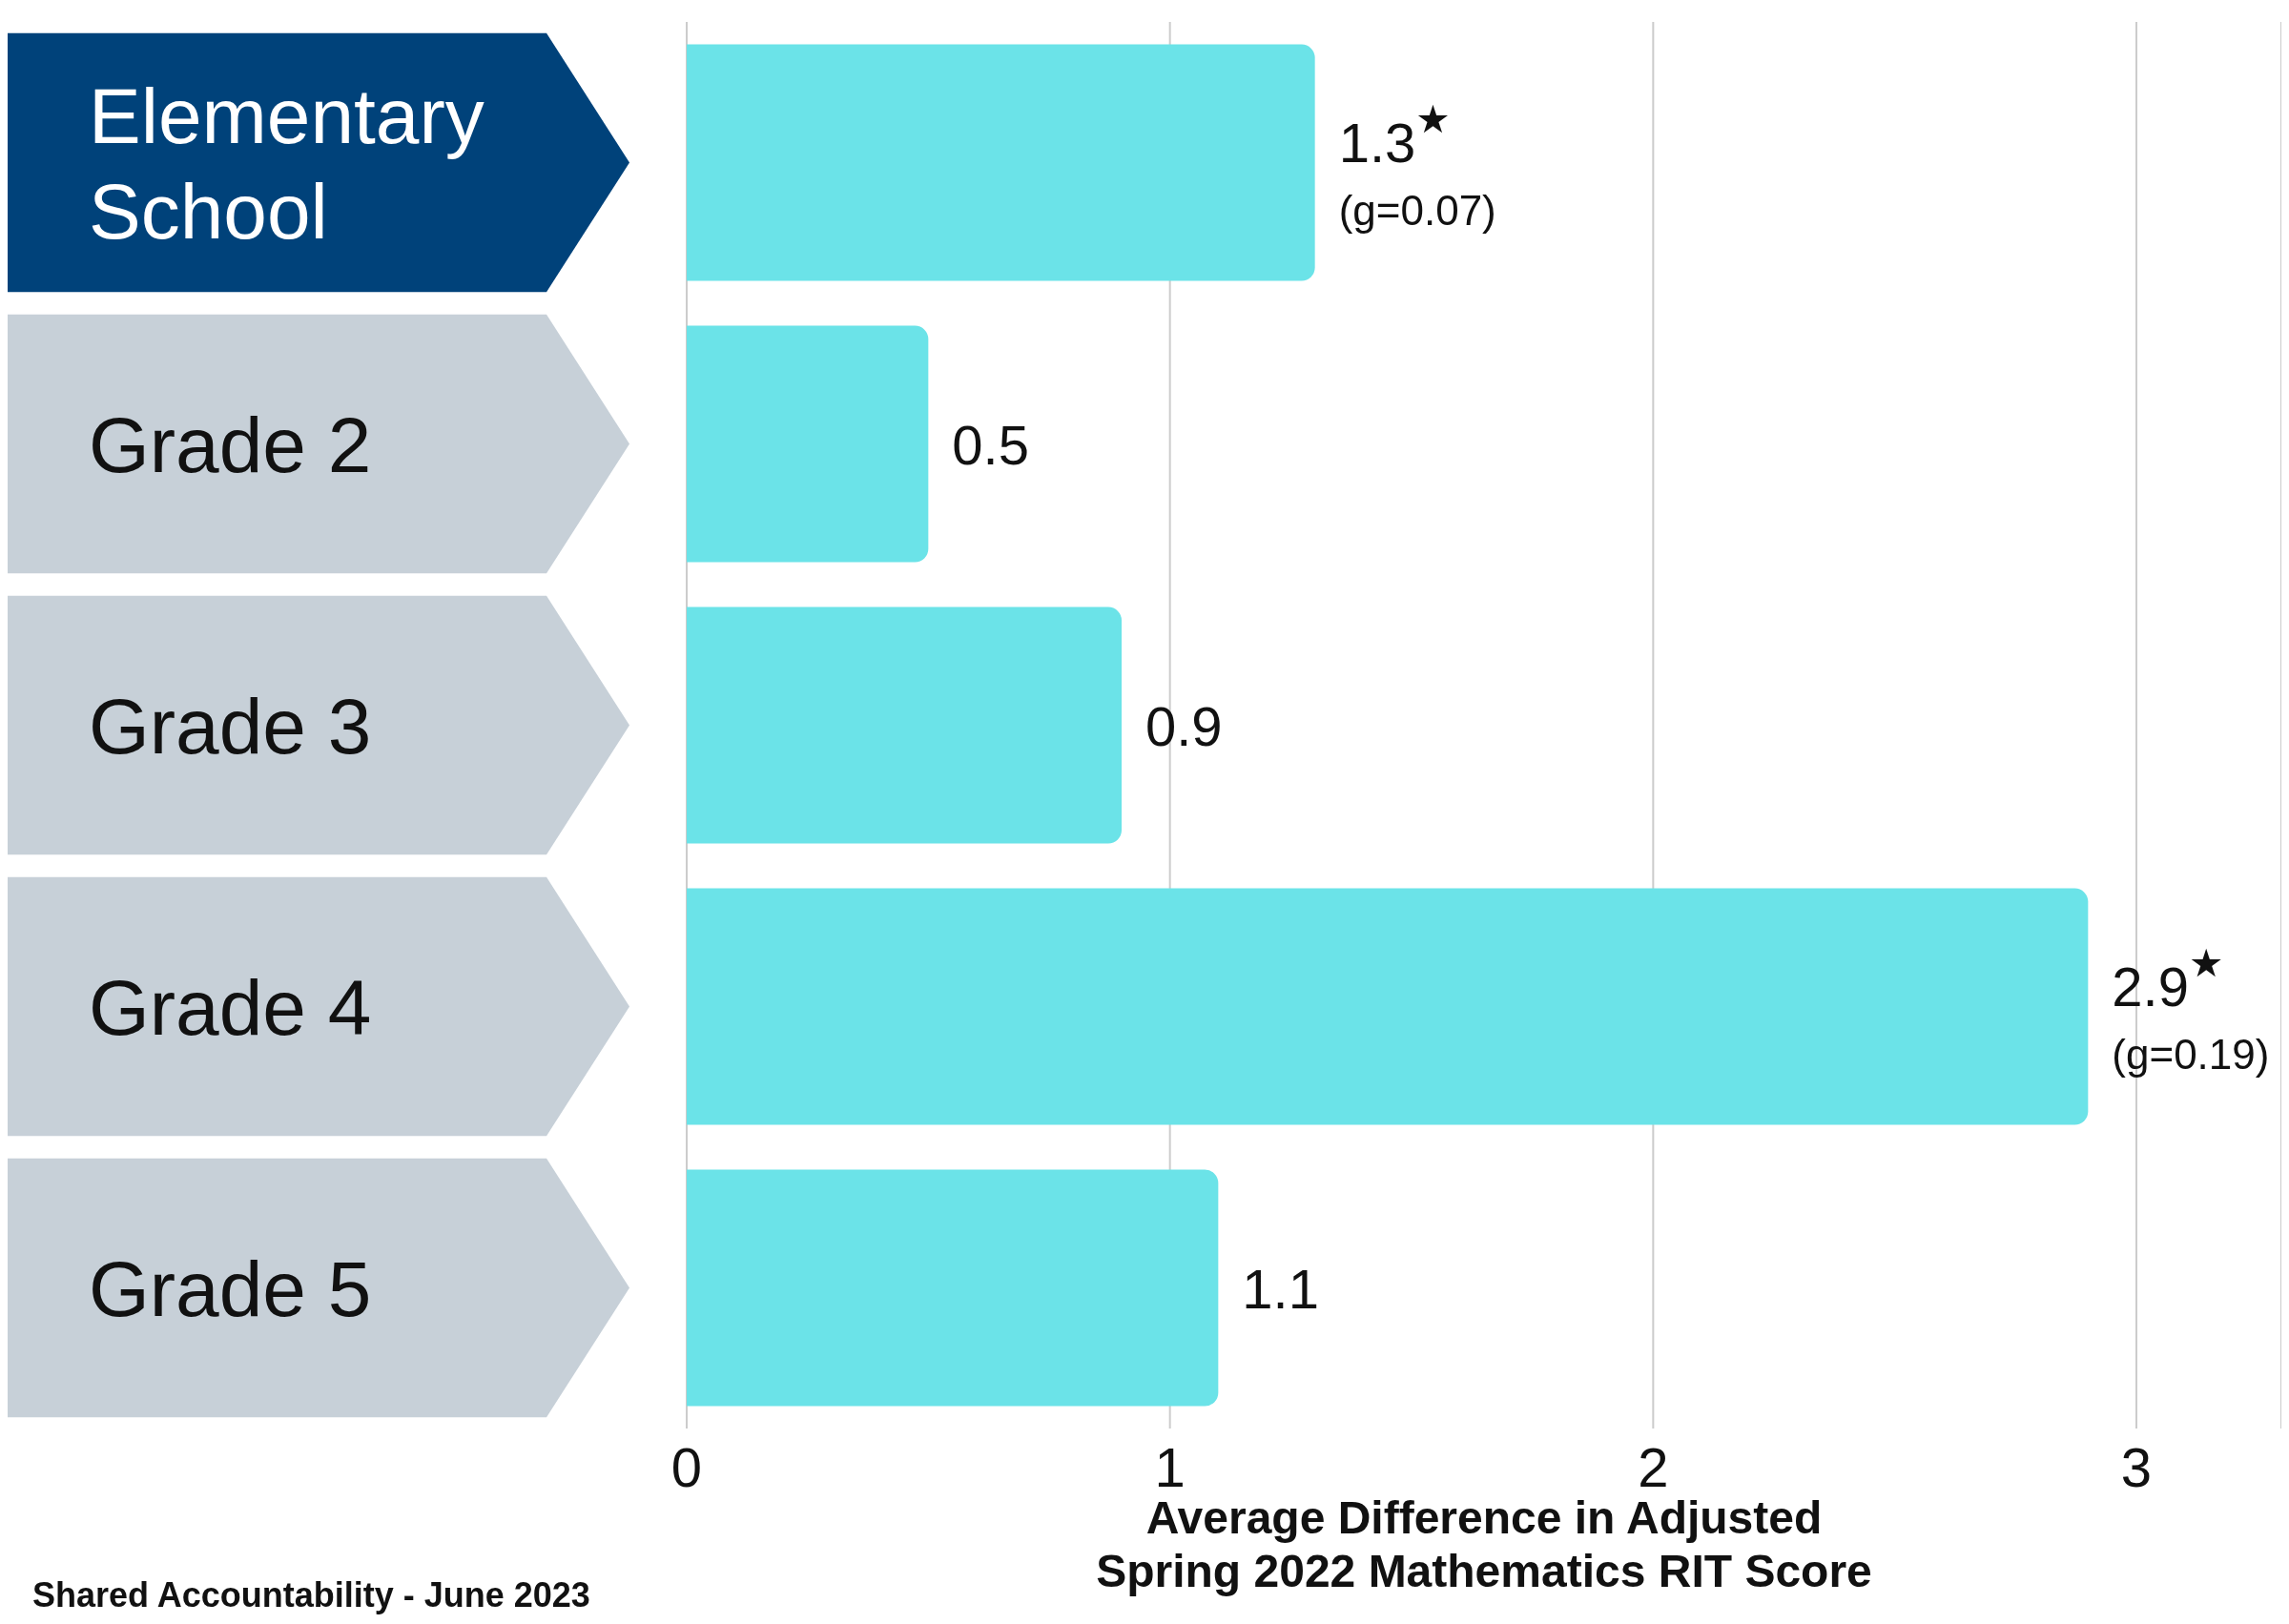 The width and height of the screenshot is (2289, 1624). Describe the element at coordinates (230, 1287) in the screenshot. I see `y-tick-label: Grade 5` at that location.